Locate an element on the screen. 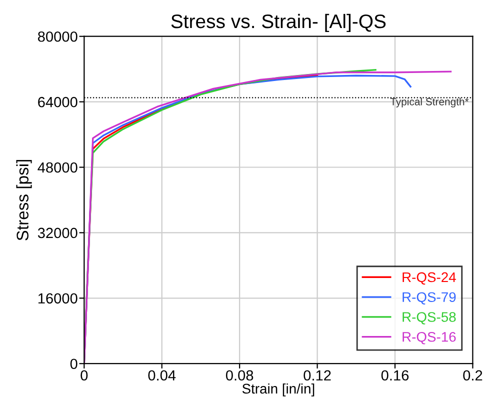 This screenshot has height=404, width=495. legend-label: R-QS-24 is located at coordinates (429, 278).